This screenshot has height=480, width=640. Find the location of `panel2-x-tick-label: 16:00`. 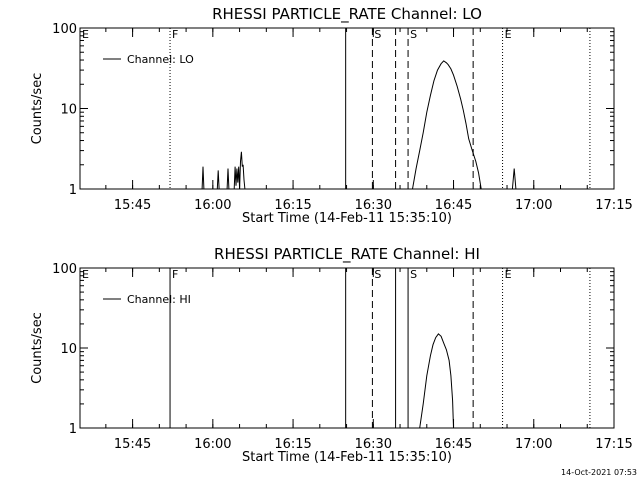

panel2-x-tick-label: 16:00 is located at coordinates (212, 444).